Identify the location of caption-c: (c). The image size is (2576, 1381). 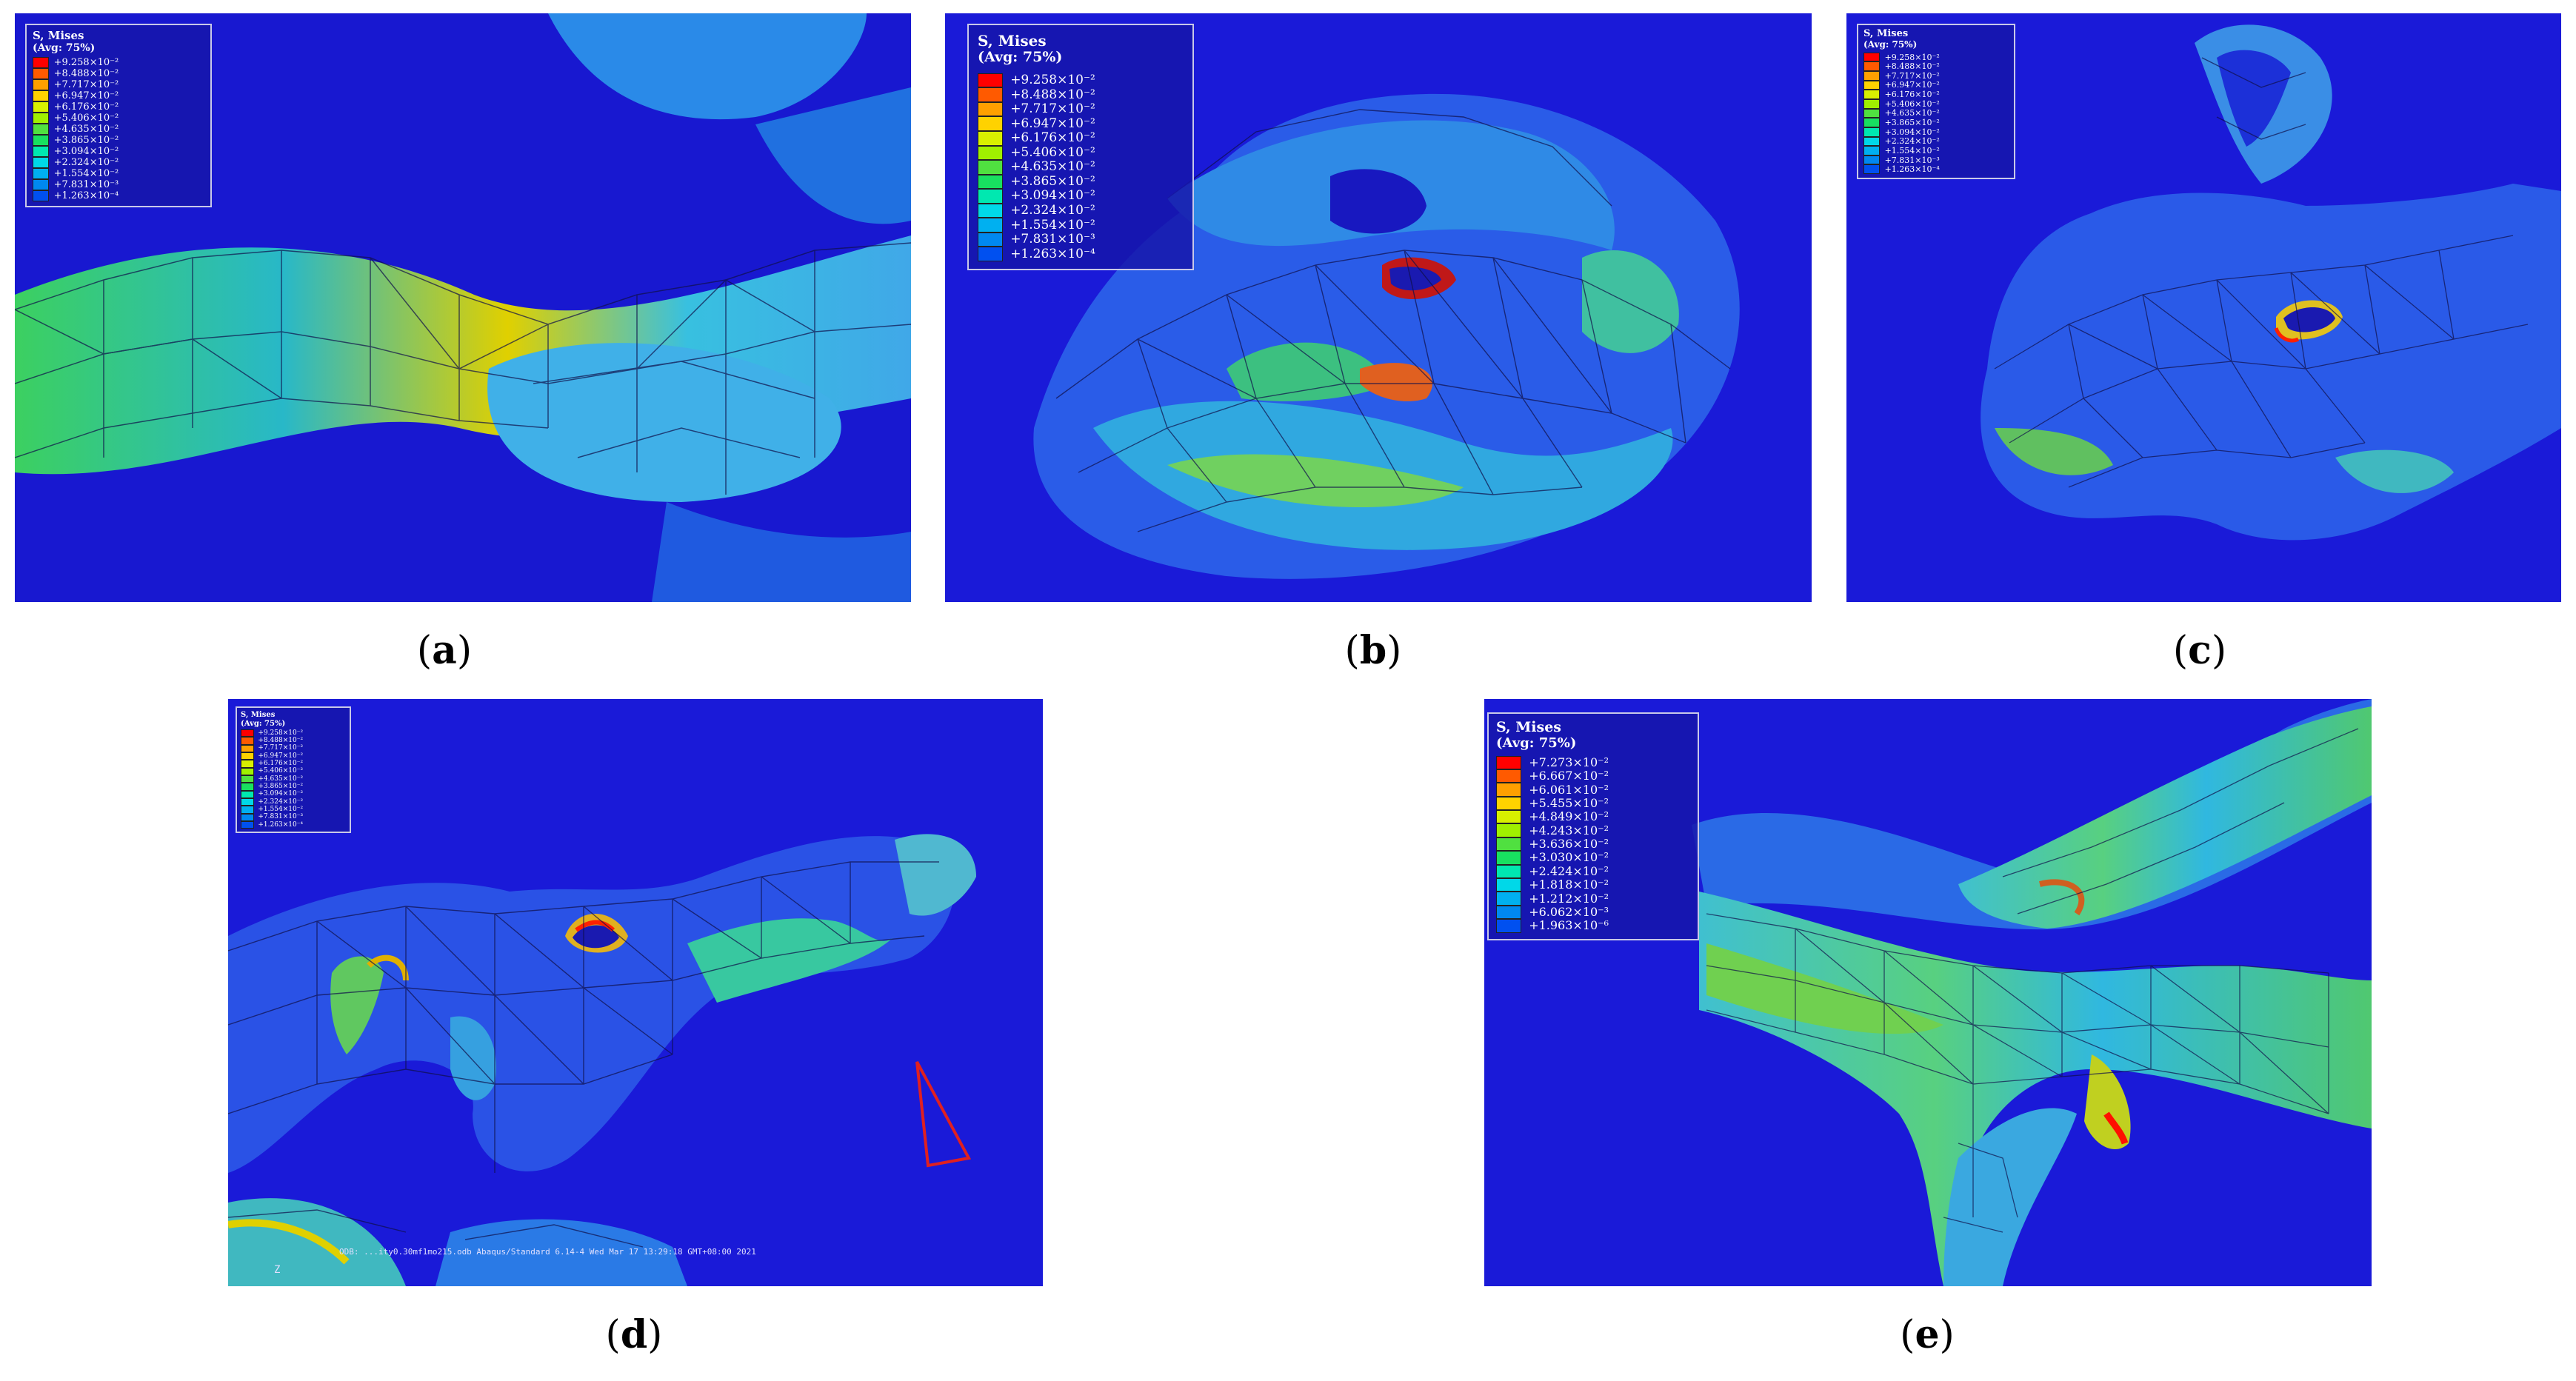
(2199, 650).